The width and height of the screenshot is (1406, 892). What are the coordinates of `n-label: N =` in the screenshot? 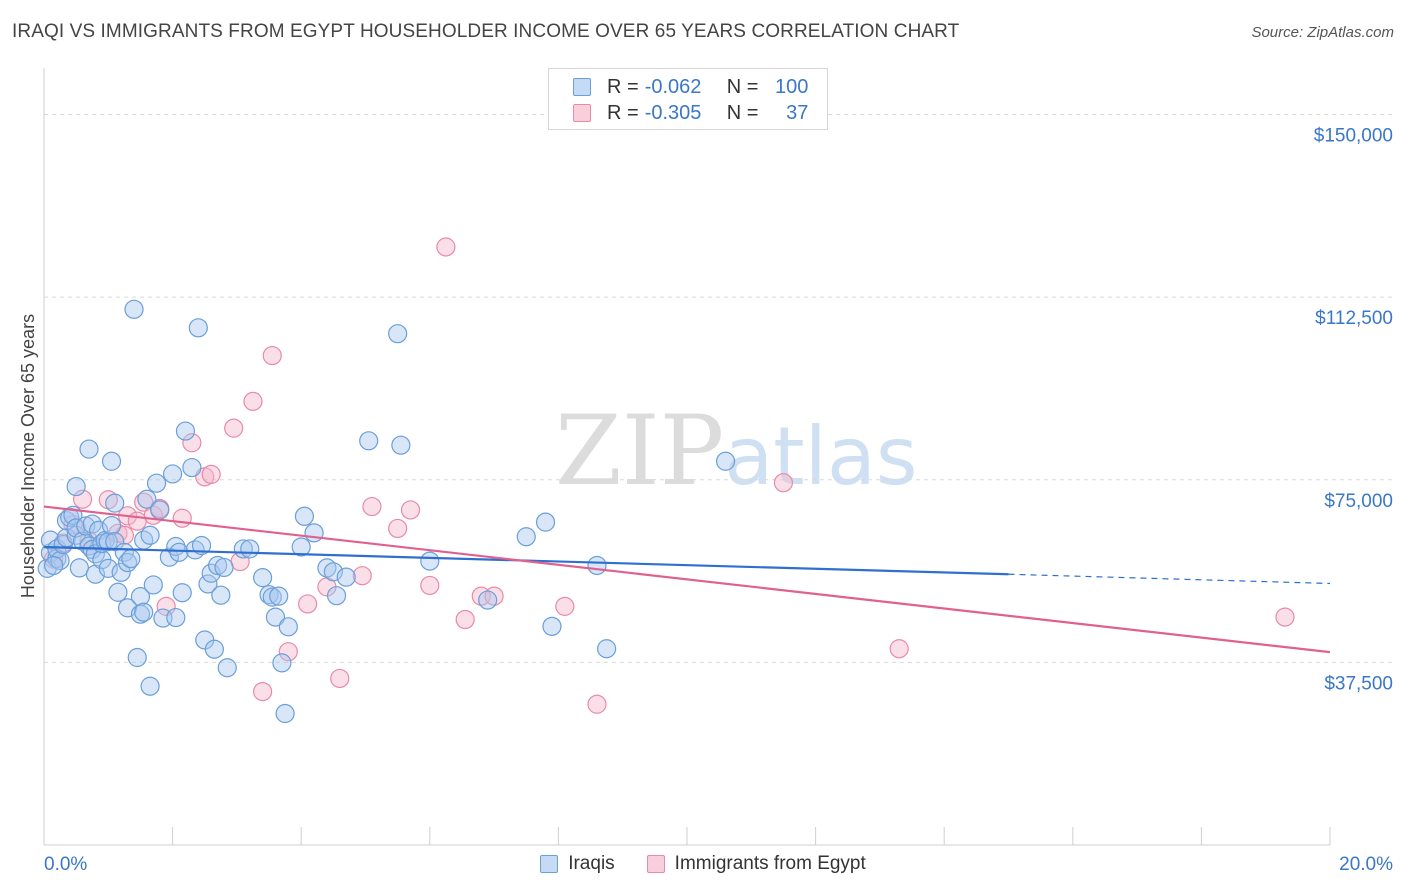 It's located at (742, 86).